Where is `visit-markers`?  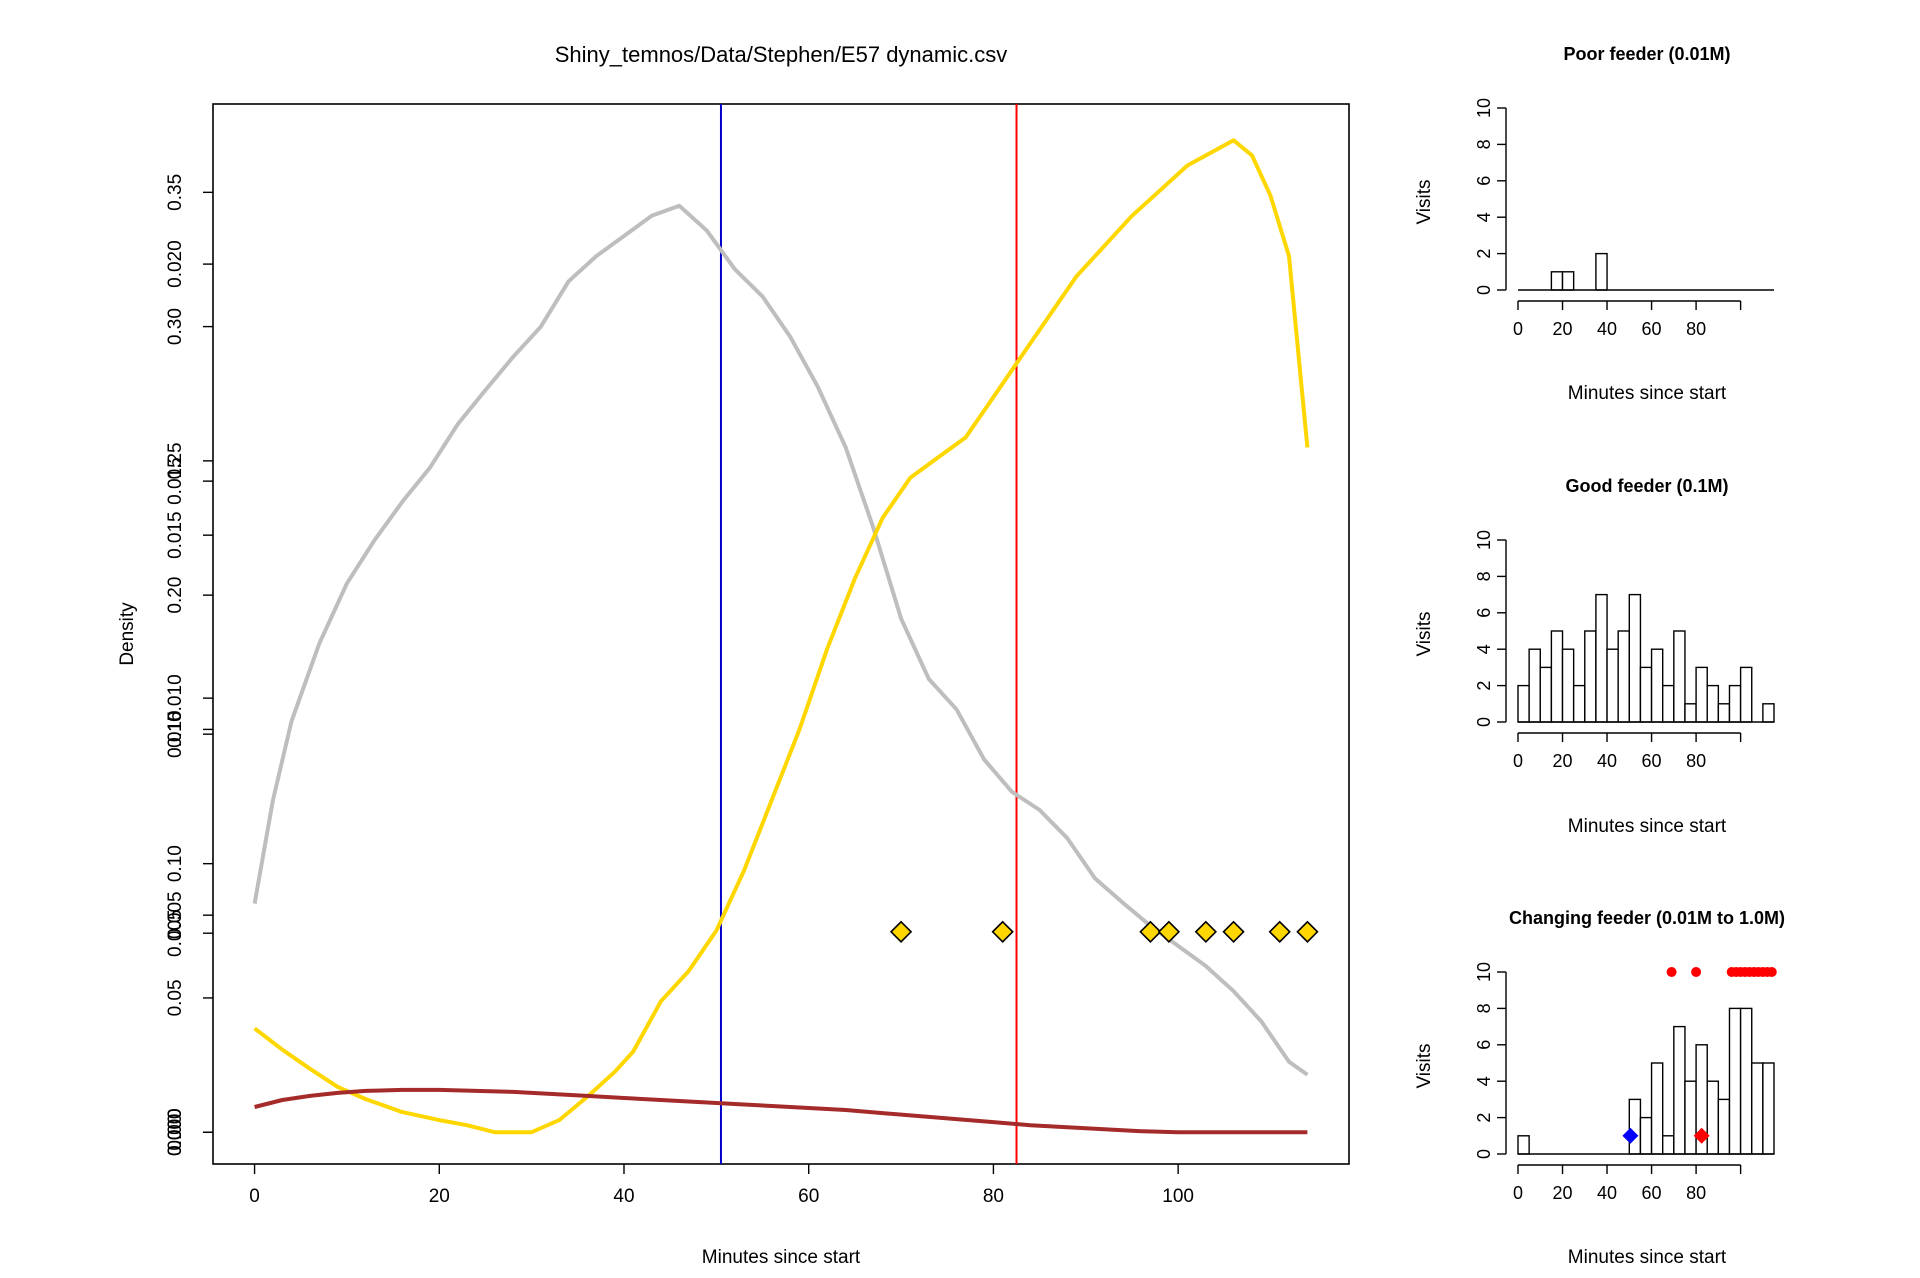
visit-markers is located at coordinates (1104, 931).